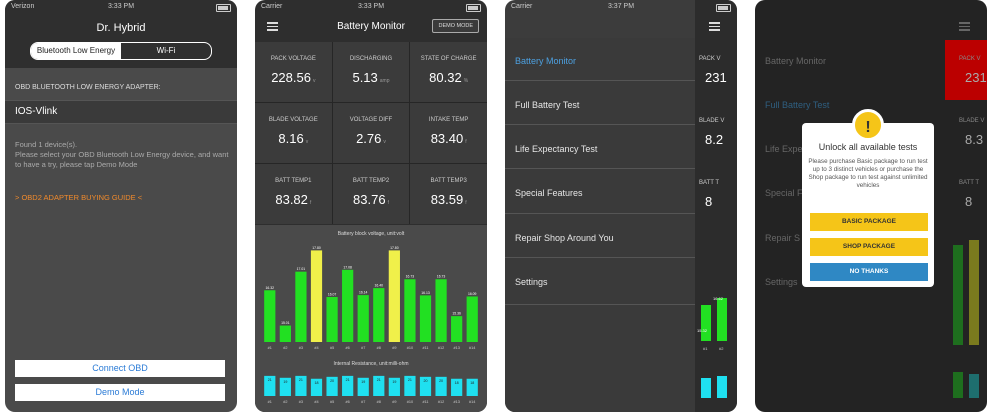 The width and height of the screenshot is (989, 414). I want to click on peek-label: BATT T, so click(709, 183).